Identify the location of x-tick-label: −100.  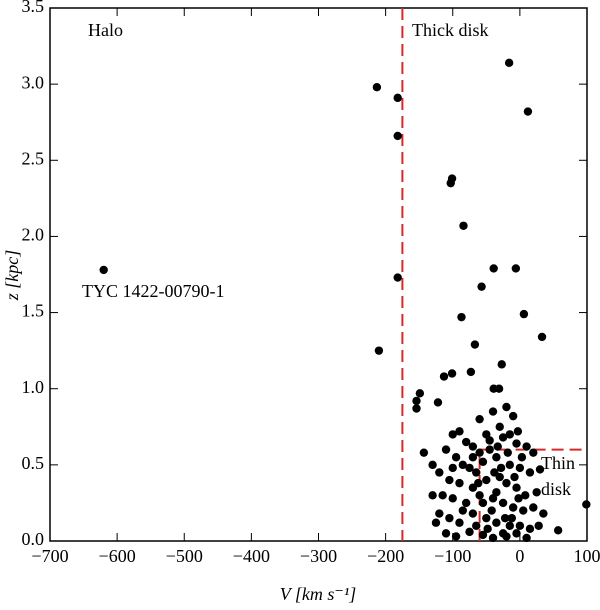
(452, 556).